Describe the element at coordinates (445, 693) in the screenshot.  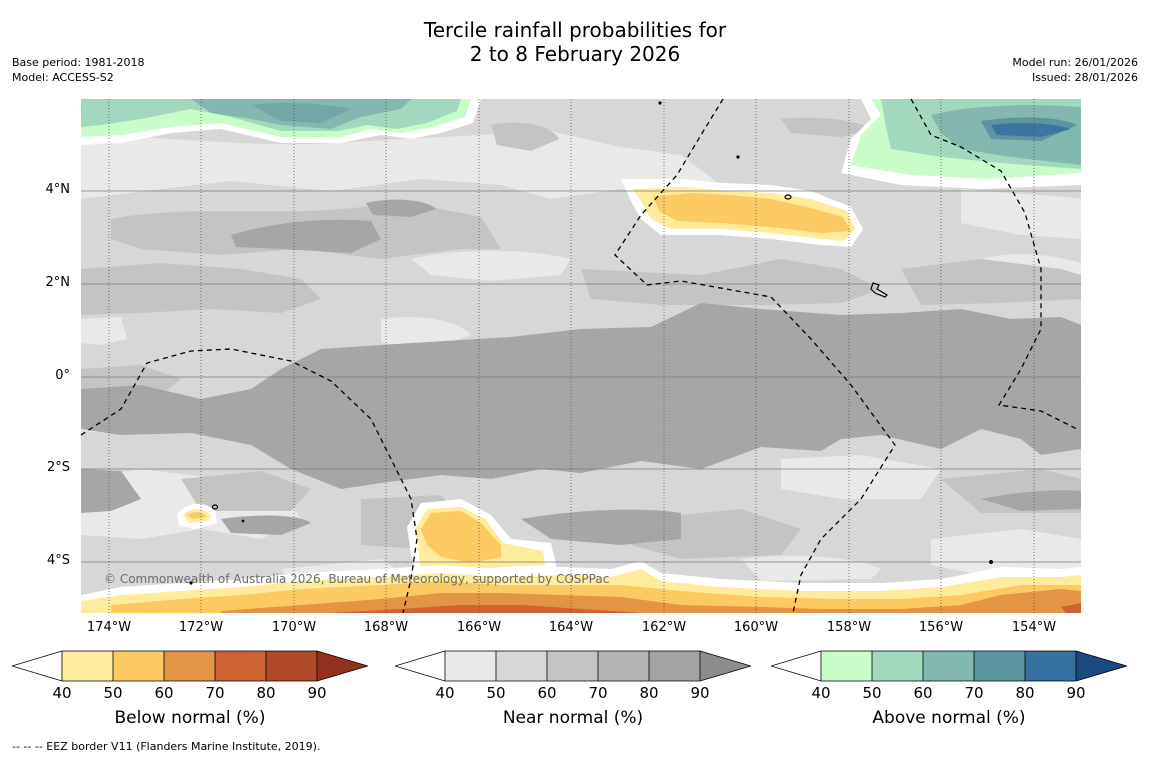
I see `cb-near-tick: 40` at that location.